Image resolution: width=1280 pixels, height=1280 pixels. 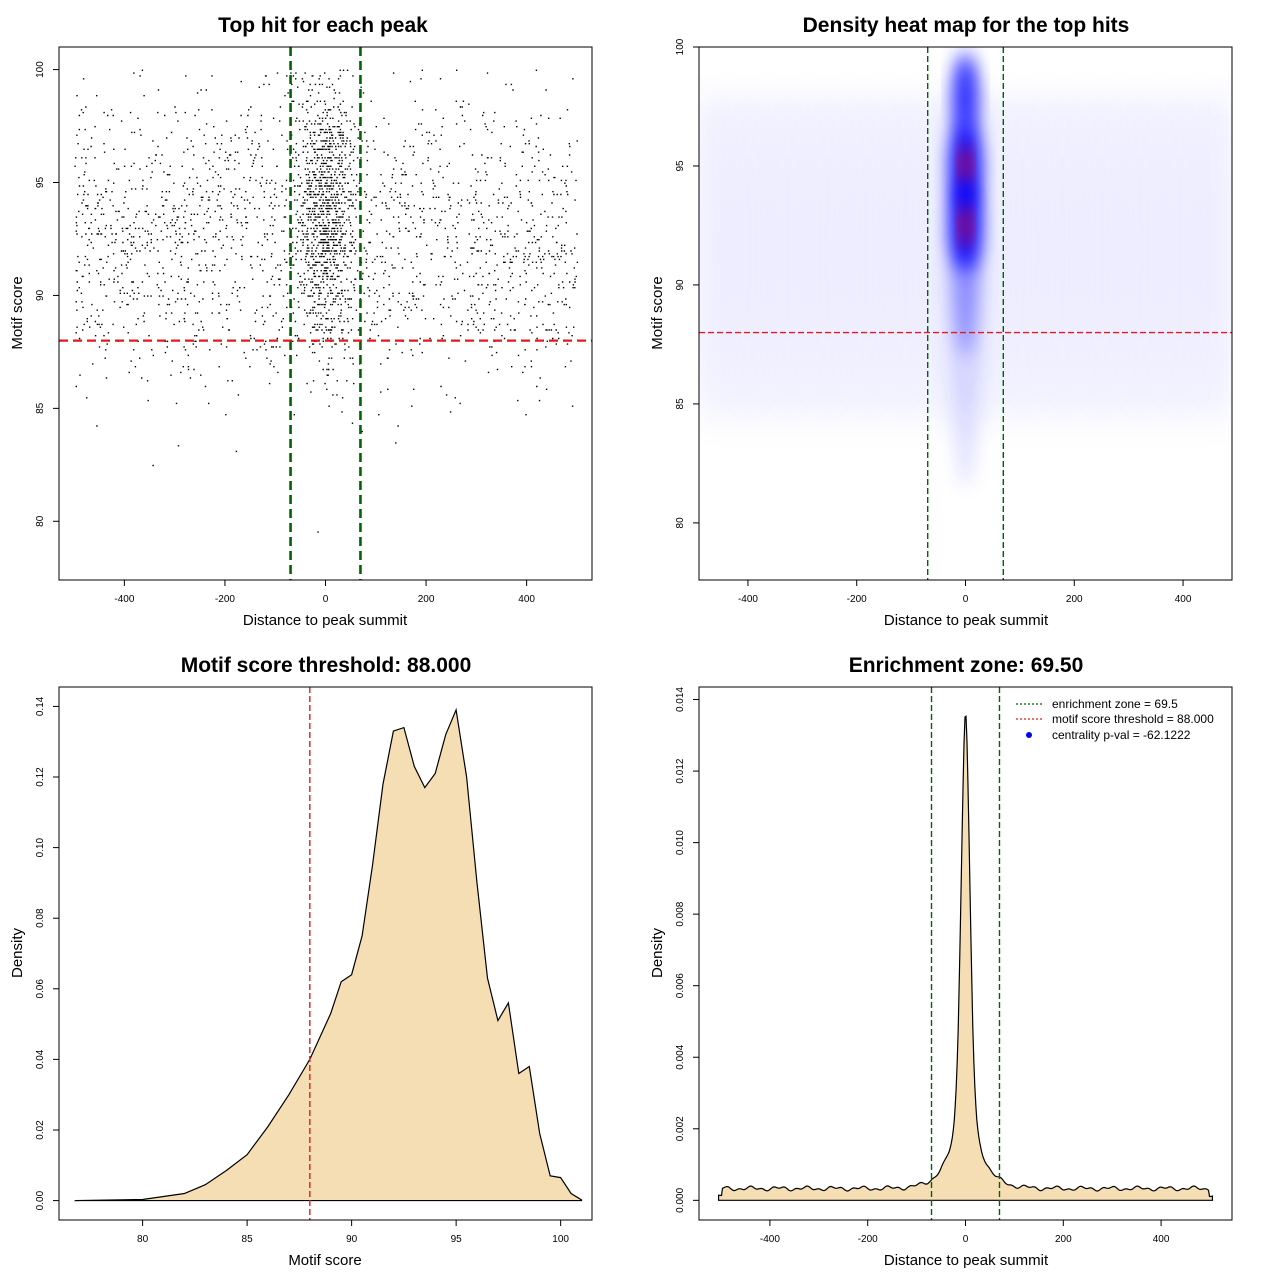 I want to click on heatmap-y-axis: 80 85 90 95 100, so click(x=687, y=283).